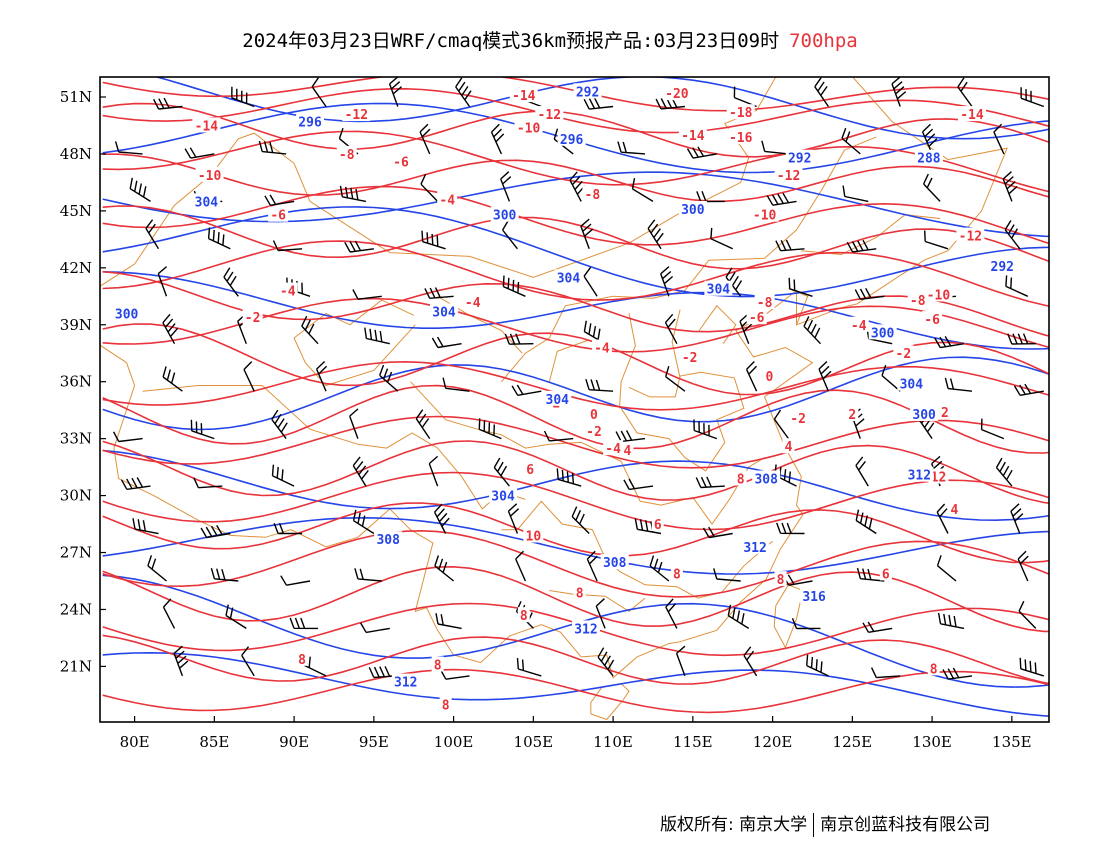  I want to click on temperature-label: -2, so click(798, 419).